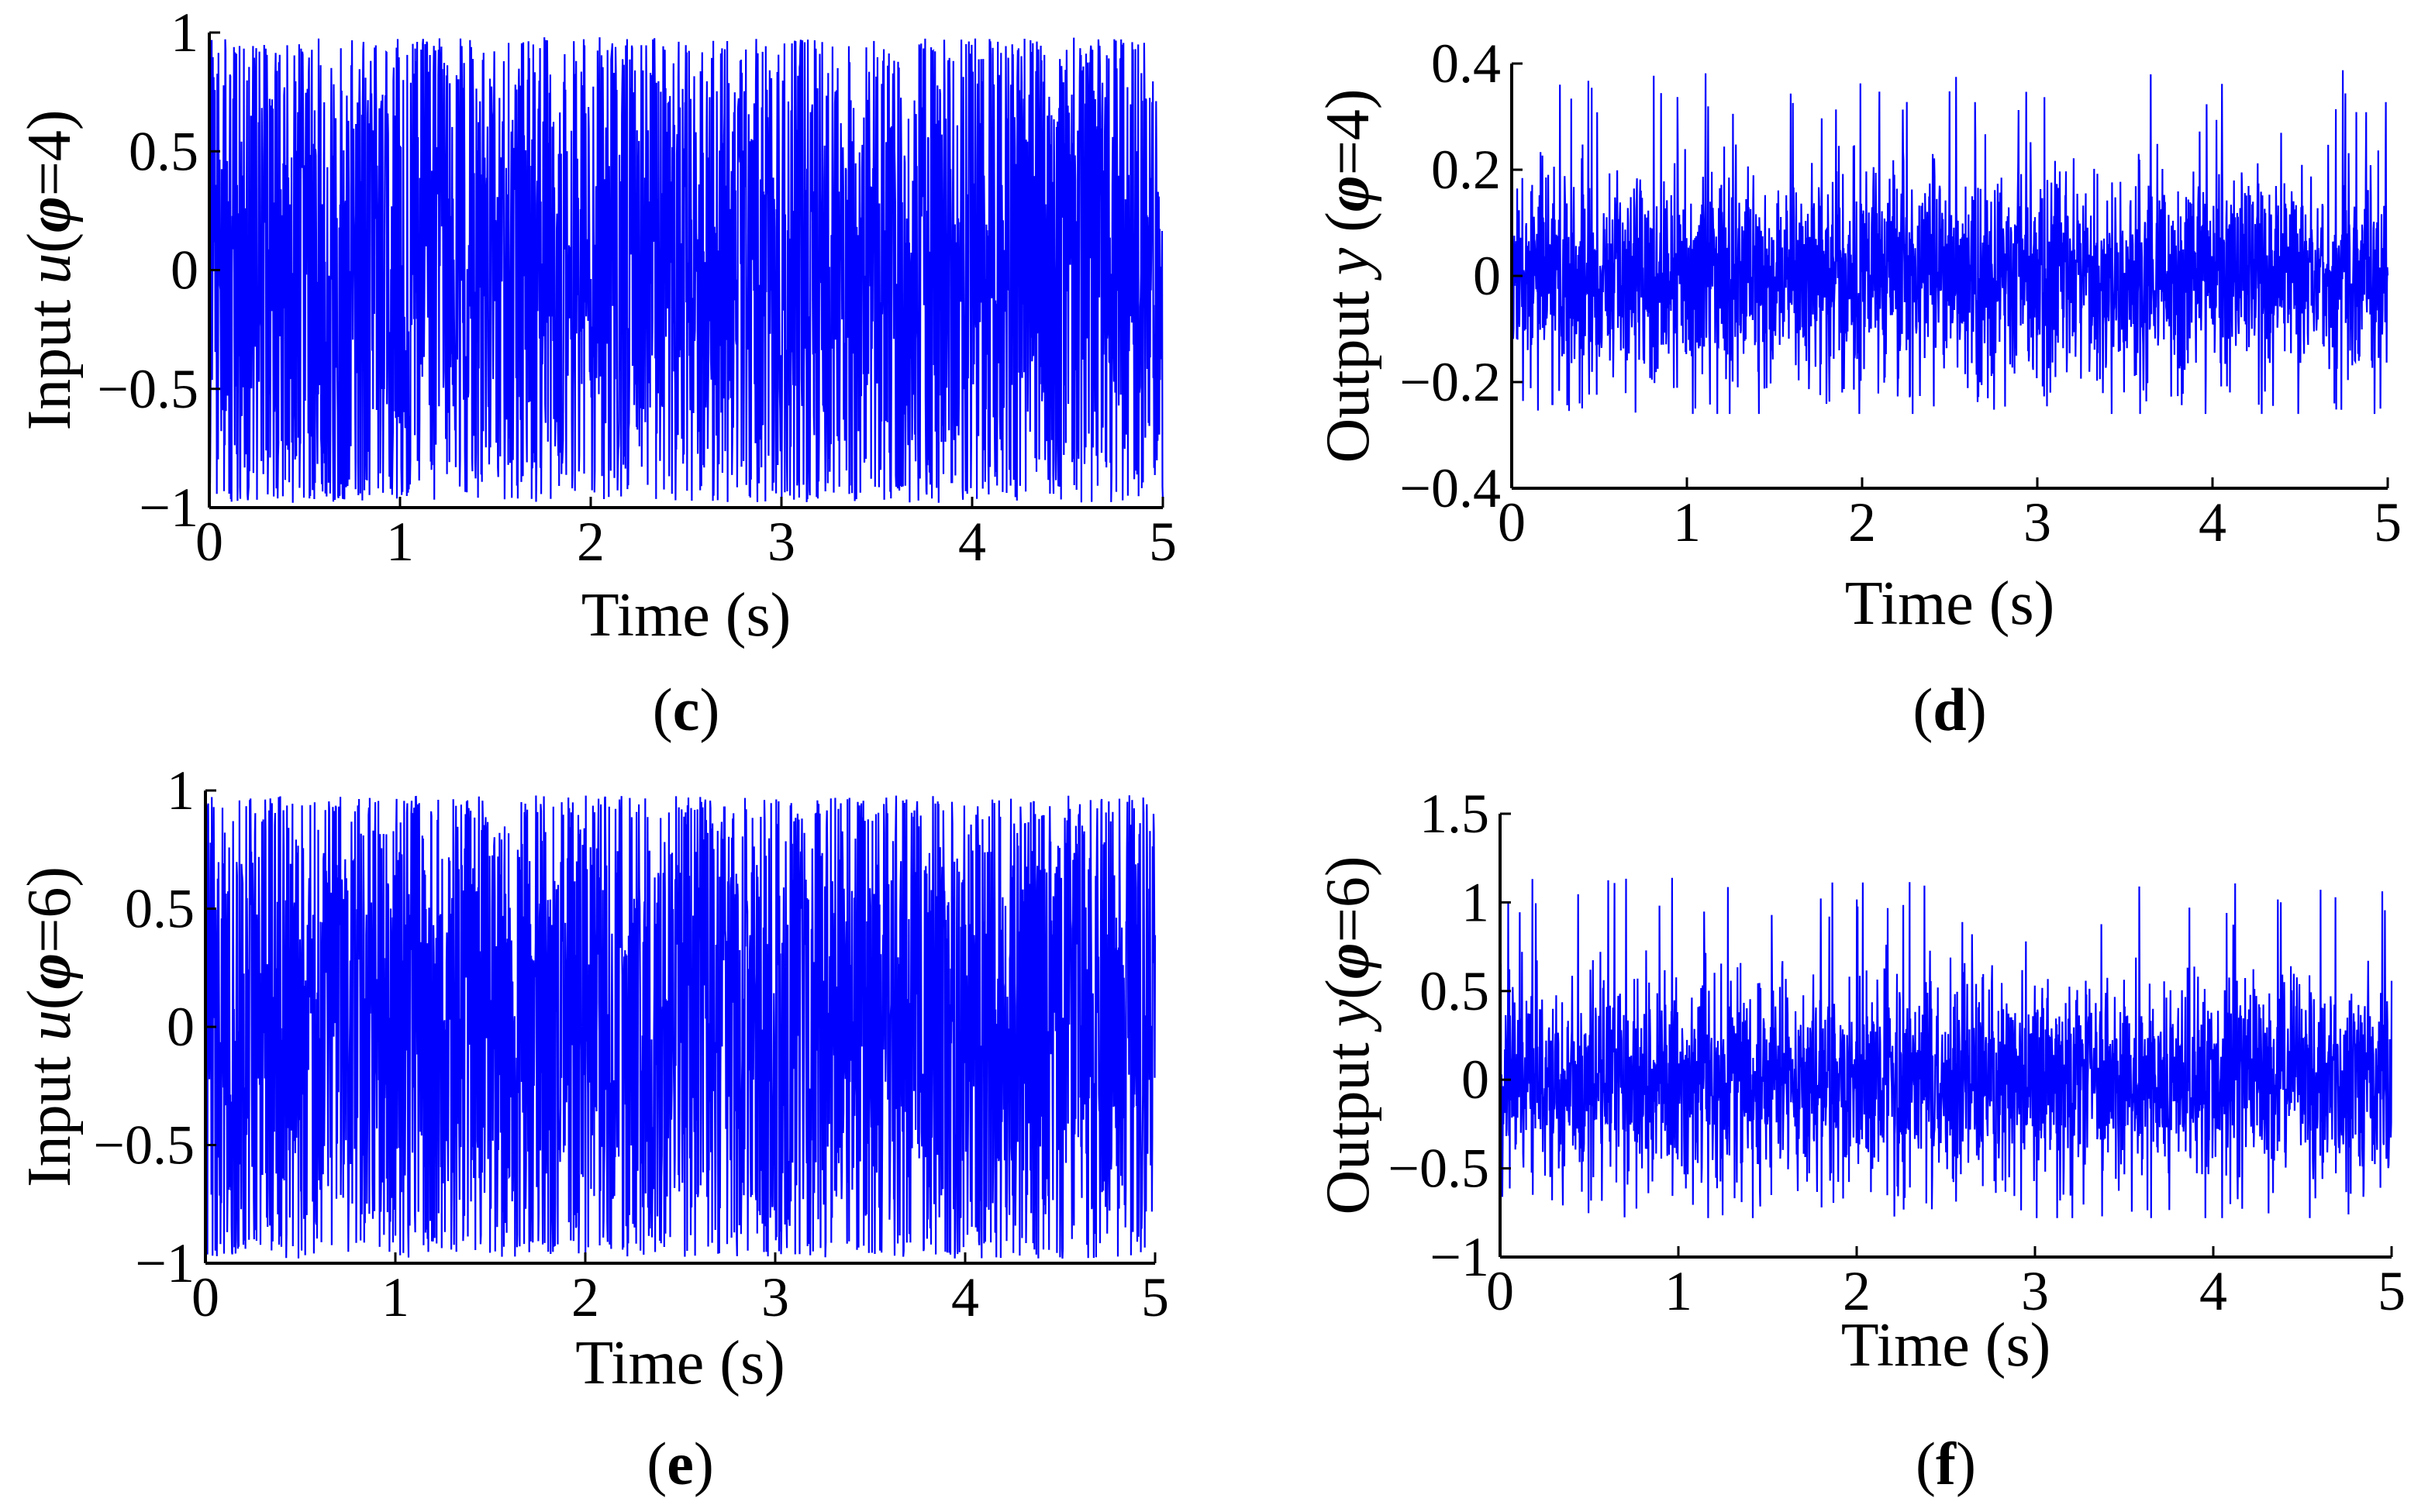 The image size is (2435, 1512). Describe the element at coordinates (1348, 1035) in the screenshot. I see `y-axis-label: Output y(φ=6)` at that location.